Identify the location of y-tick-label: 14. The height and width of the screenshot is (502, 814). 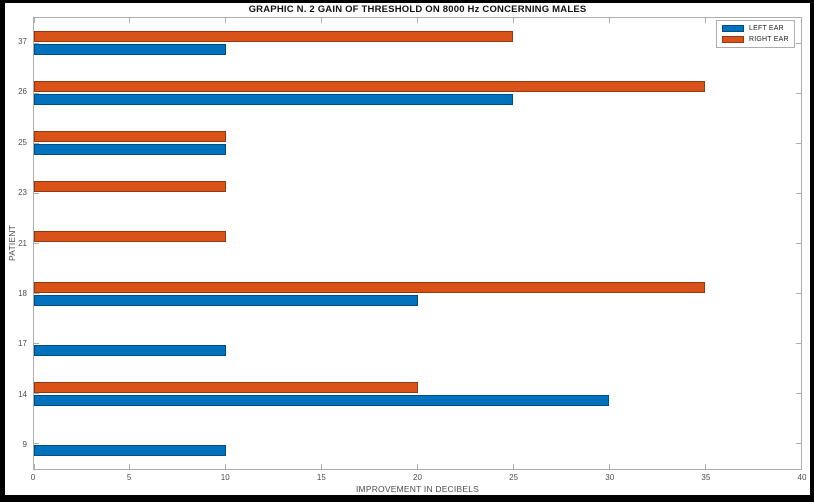
(22, 394).